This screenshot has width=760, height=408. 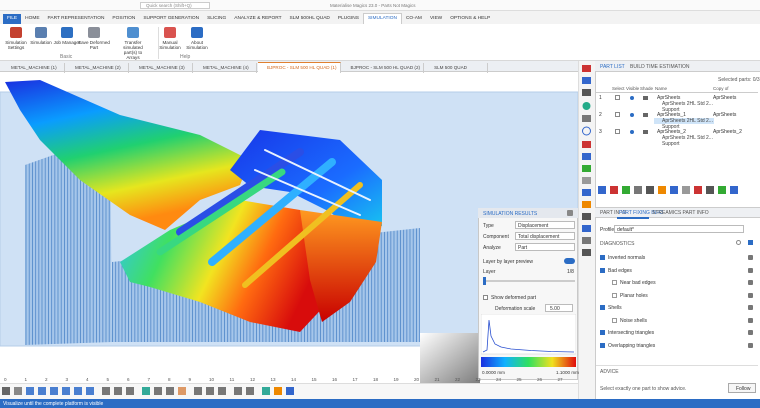 I want to click on button-label: Follow, so click(x=743, y=388).